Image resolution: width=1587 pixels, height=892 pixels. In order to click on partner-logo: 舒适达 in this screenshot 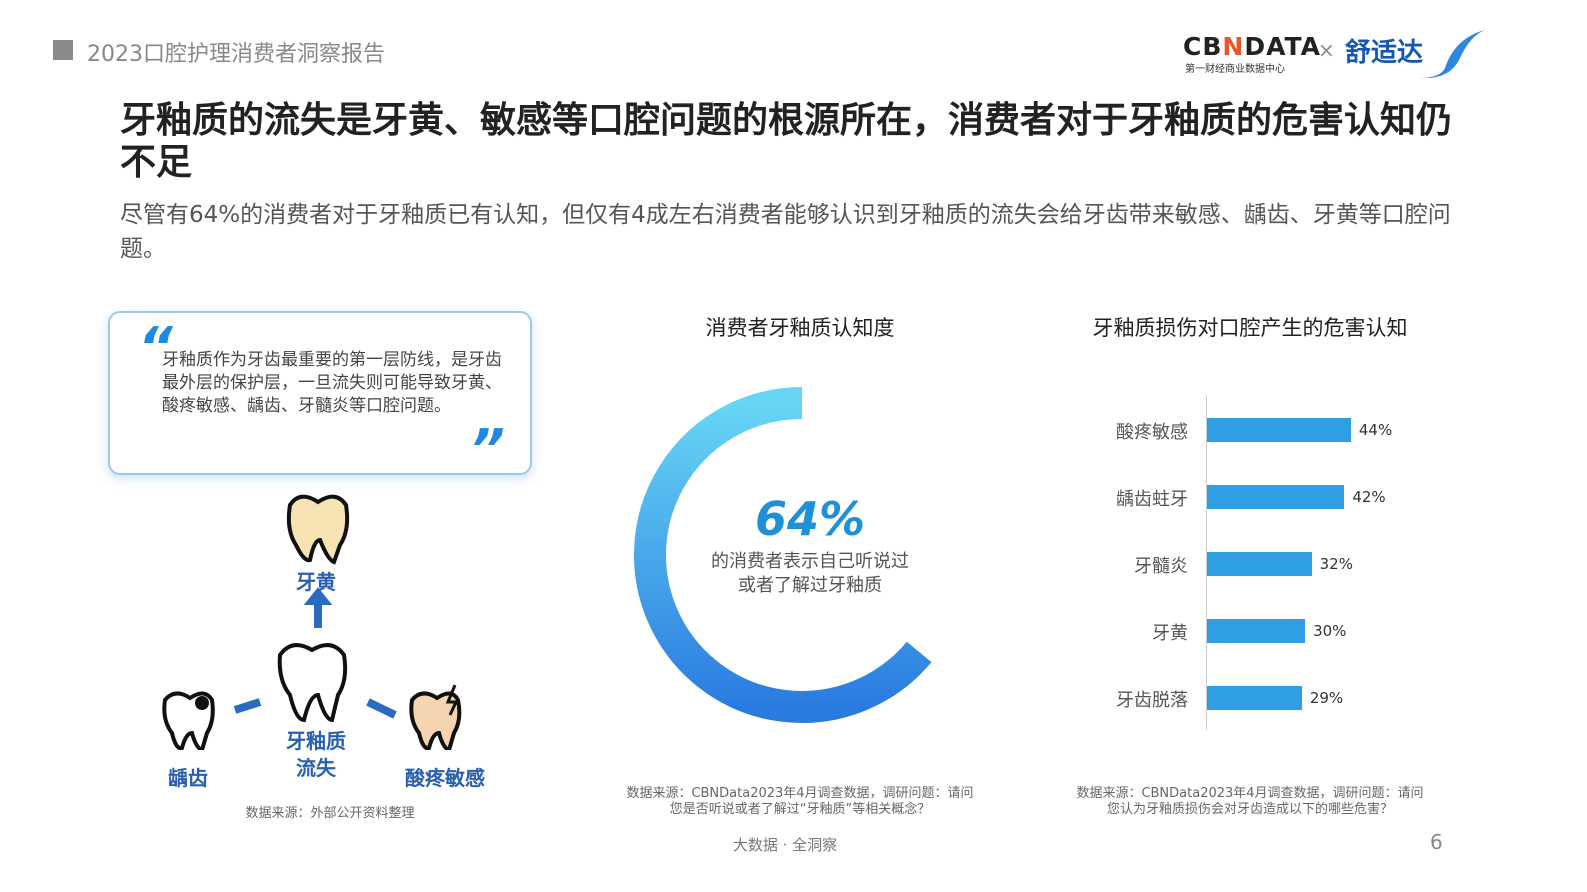, I will do `click(1384, 53)`.